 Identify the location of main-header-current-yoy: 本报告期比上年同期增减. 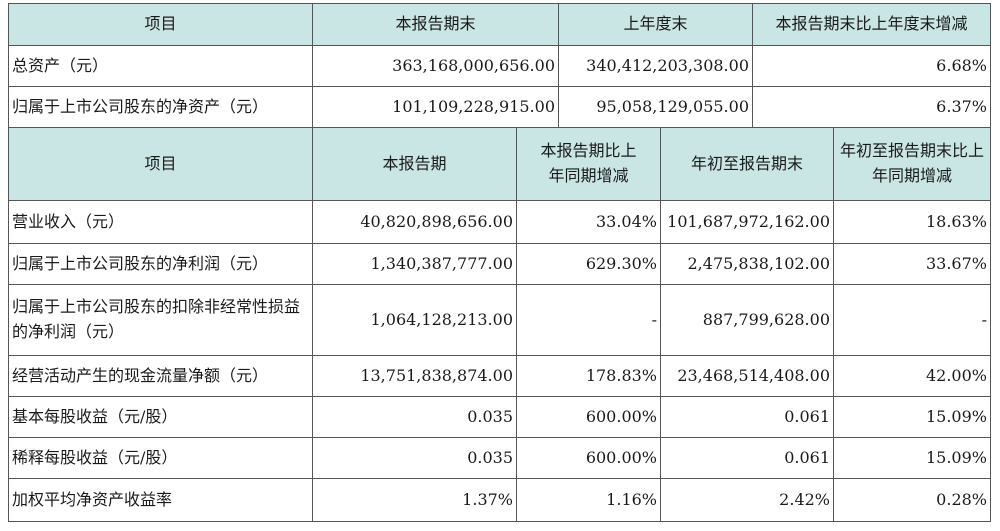
(588, 164).